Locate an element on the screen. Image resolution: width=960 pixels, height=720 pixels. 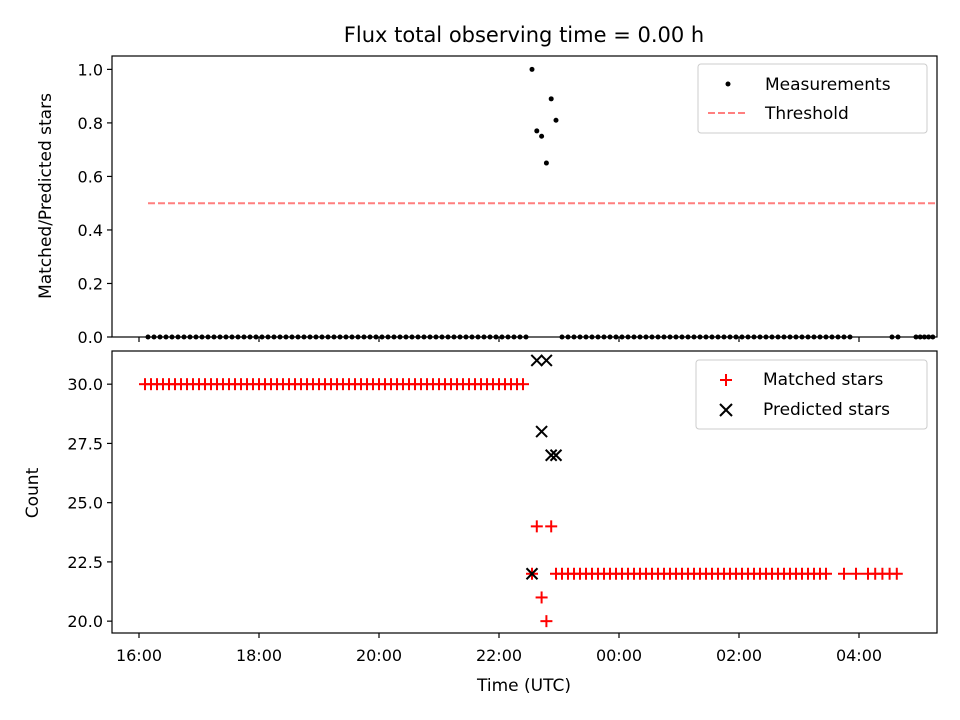
legend-predicted-label: Predicted stars is located at coordinates (826, 410).